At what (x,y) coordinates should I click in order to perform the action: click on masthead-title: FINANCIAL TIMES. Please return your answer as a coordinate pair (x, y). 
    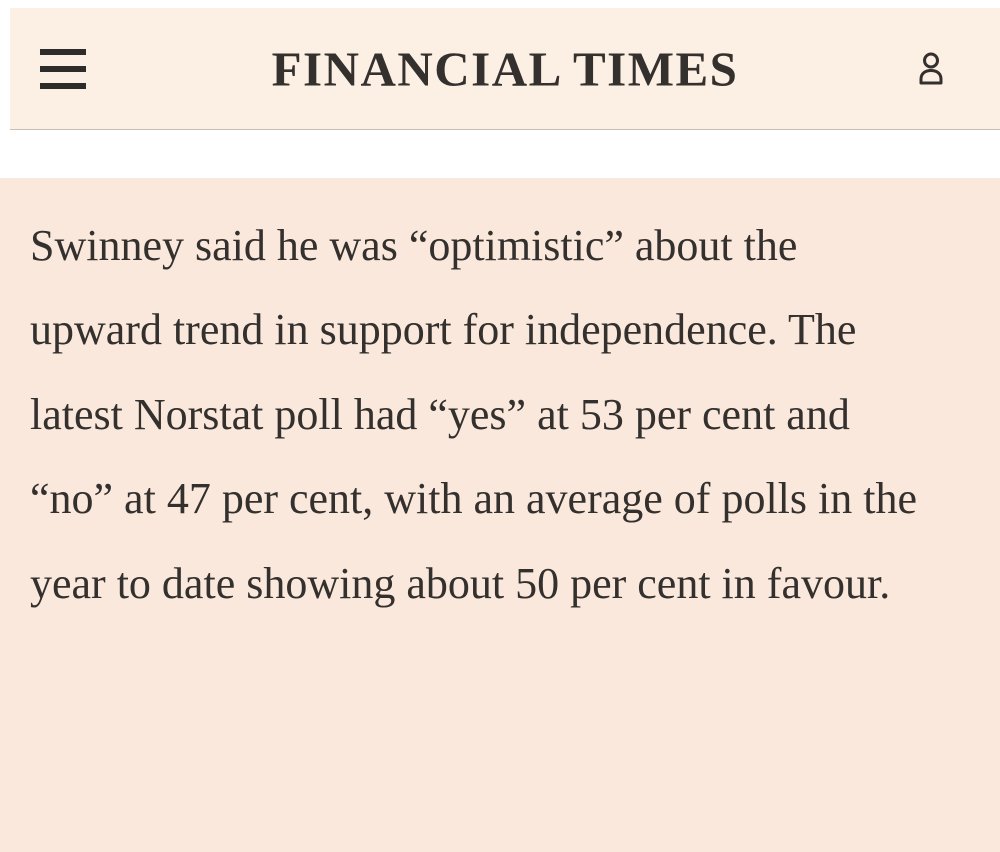
    Looking at the image, I should click on (505, 68).